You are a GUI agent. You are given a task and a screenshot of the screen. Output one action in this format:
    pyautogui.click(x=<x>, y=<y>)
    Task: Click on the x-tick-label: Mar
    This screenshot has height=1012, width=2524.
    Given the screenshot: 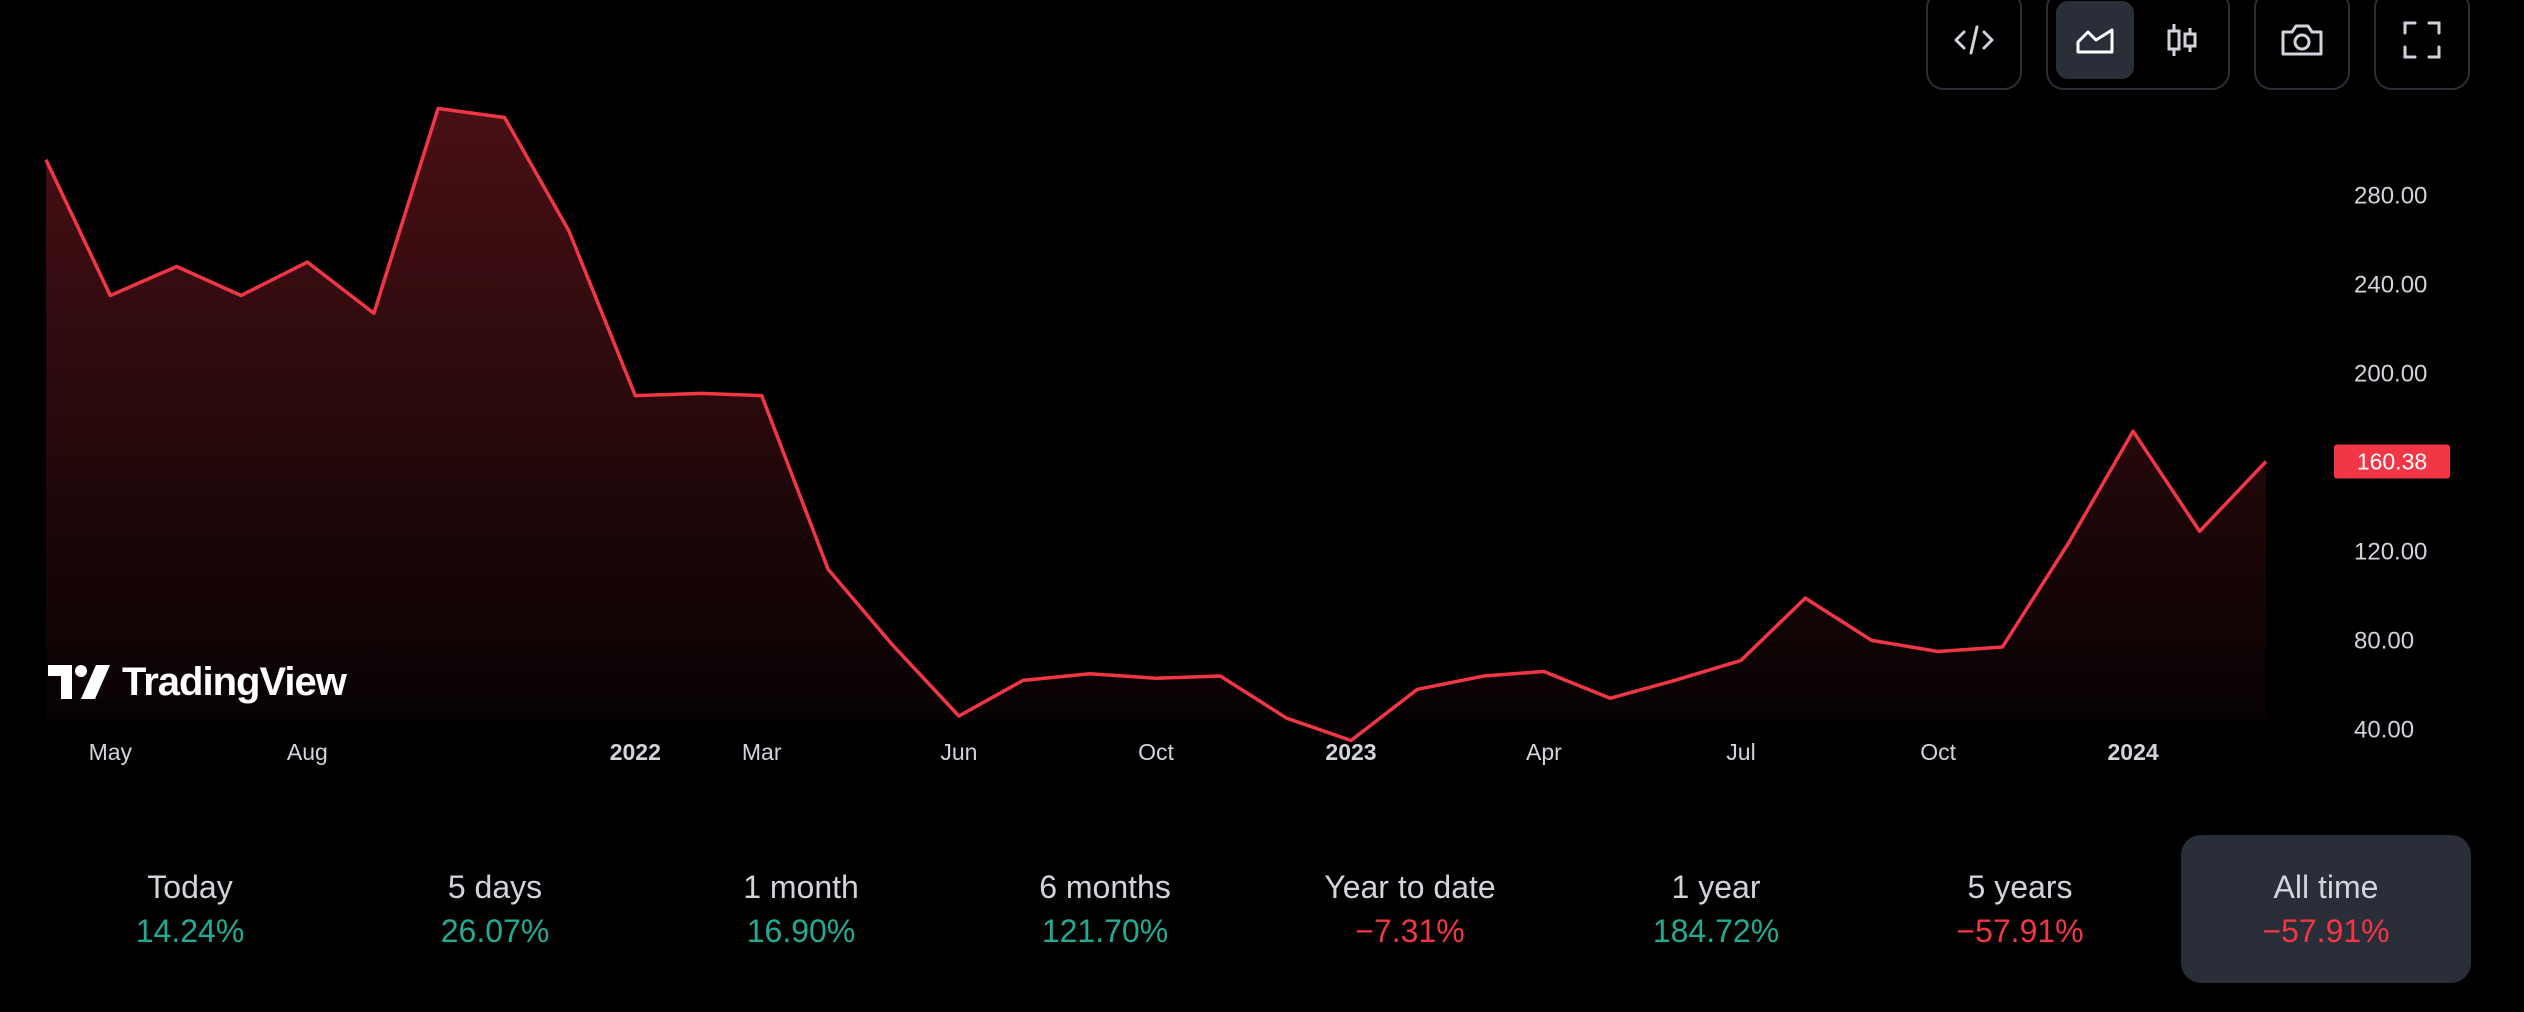 What is the action you would take?
    pyautogui.click(x=762, y=752)
    